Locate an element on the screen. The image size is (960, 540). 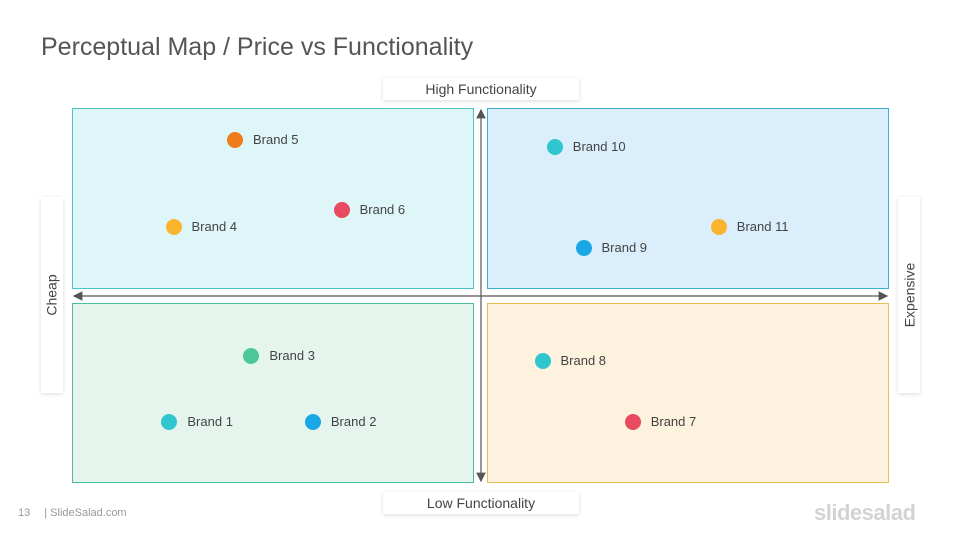
brand-label: Brand 1 is located at coordinates (210, 422).